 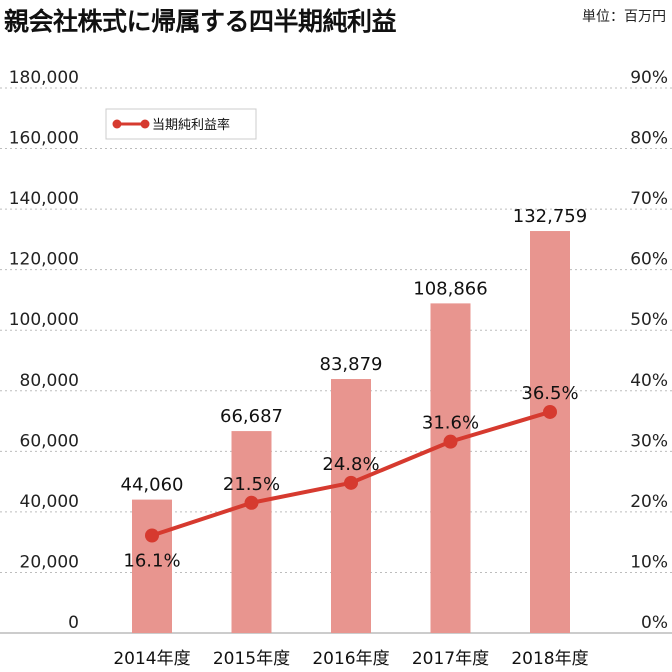 What do you see at coordinates (351, 364) in the screenshot?
I see `bar-value-label: 83,879` at bounding box center [351, 364].